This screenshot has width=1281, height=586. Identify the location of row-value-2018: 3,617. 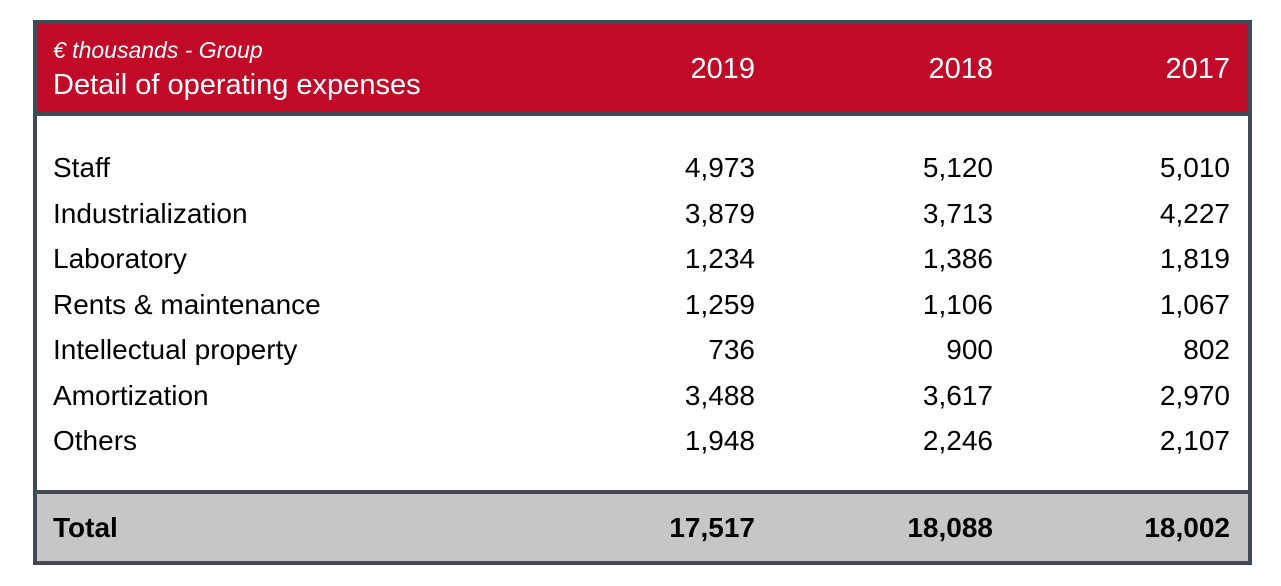
(957, 395).